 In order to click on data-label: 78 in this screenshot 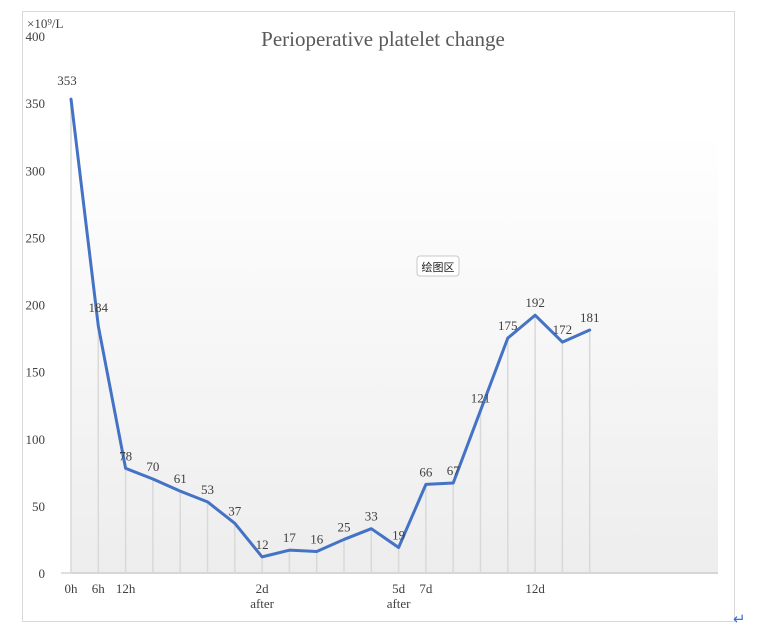, I will do `click(125, 455)`.